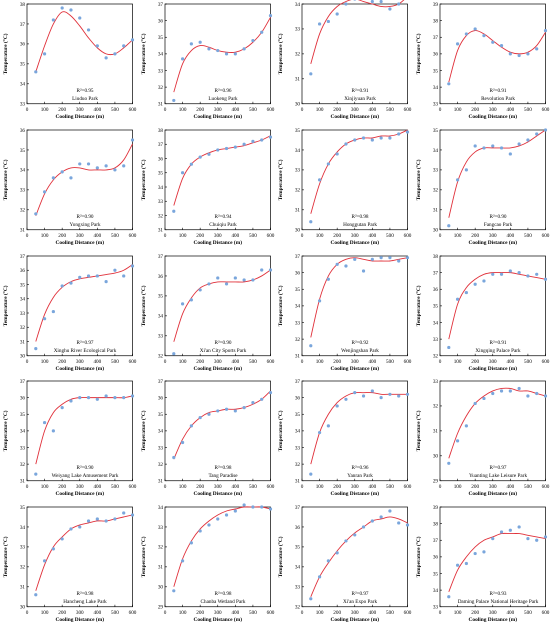 The image size is (550, 629). What do you see at coordinates (85, 342) in the screenshot?
I see `r2-label: R²=0.97` at bounding box center [85, 342].